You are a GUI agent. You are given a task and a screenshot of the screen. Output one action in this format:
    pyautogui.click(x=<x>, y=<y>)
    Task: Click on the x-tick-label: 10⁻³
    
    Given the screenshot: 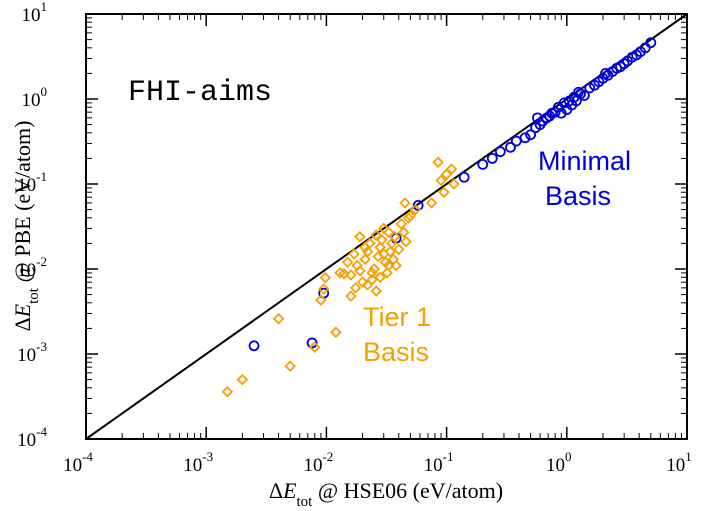 What is the action you would take?
    pyautogui.click(x=198, y=462)
    